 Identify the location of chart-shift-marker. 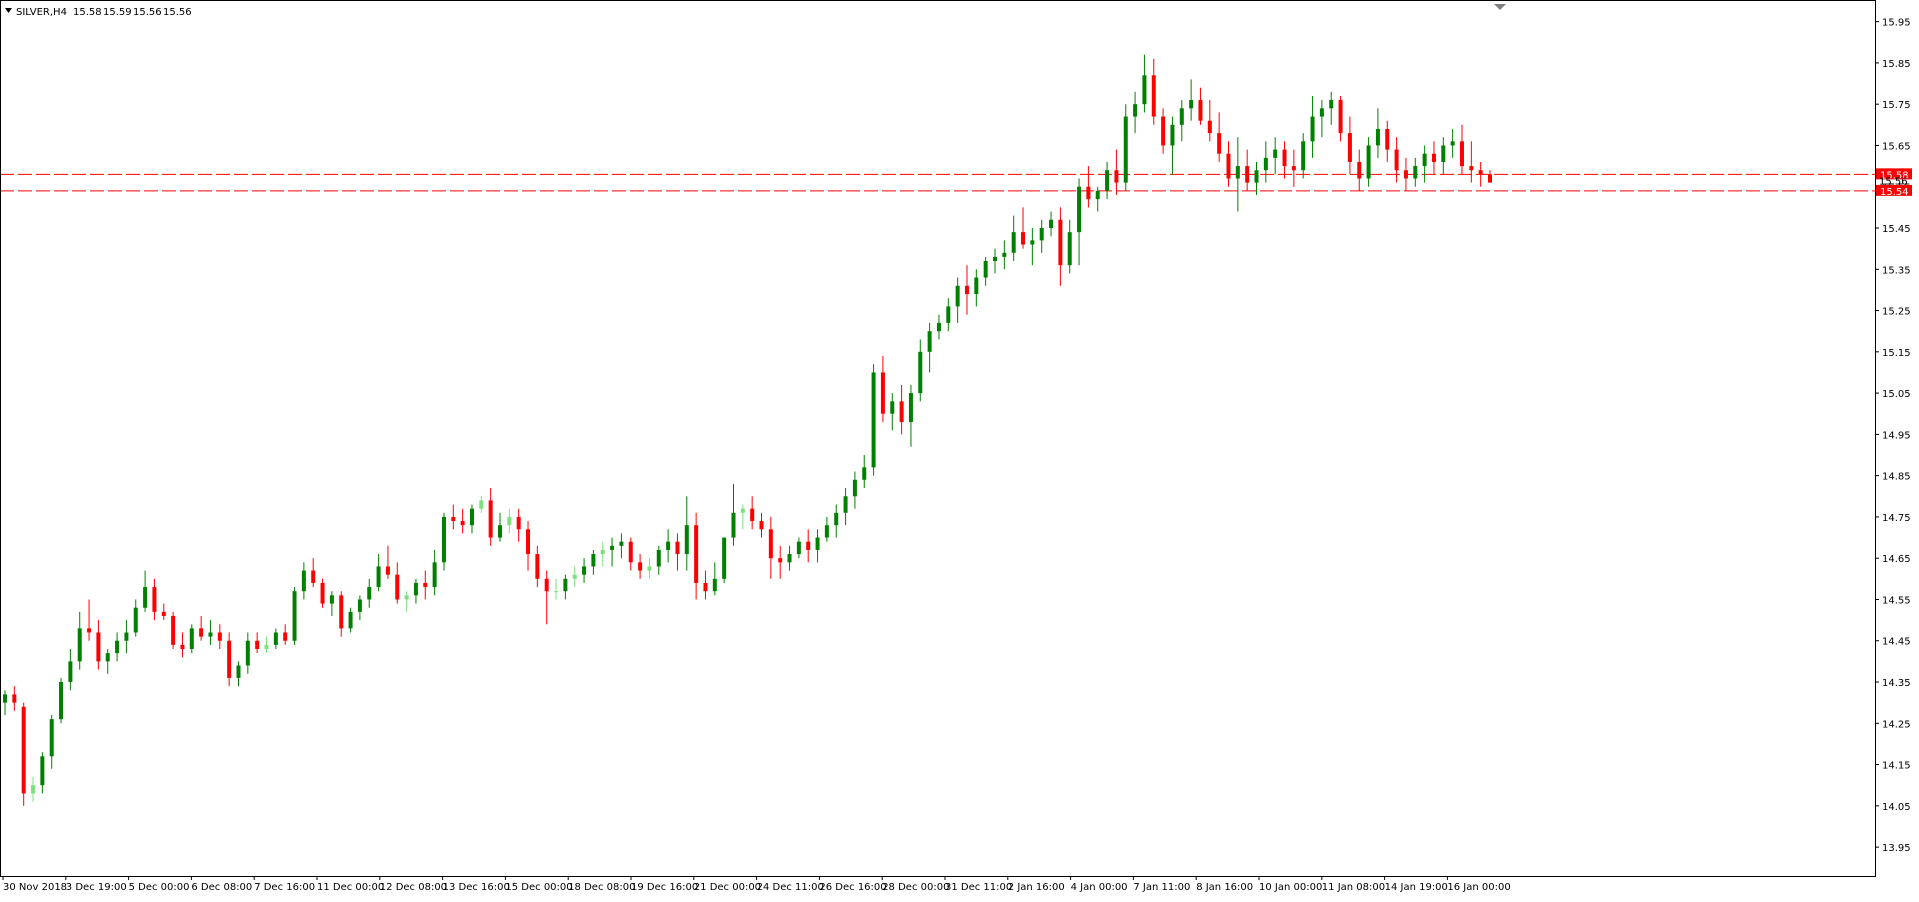
(1500, 7).